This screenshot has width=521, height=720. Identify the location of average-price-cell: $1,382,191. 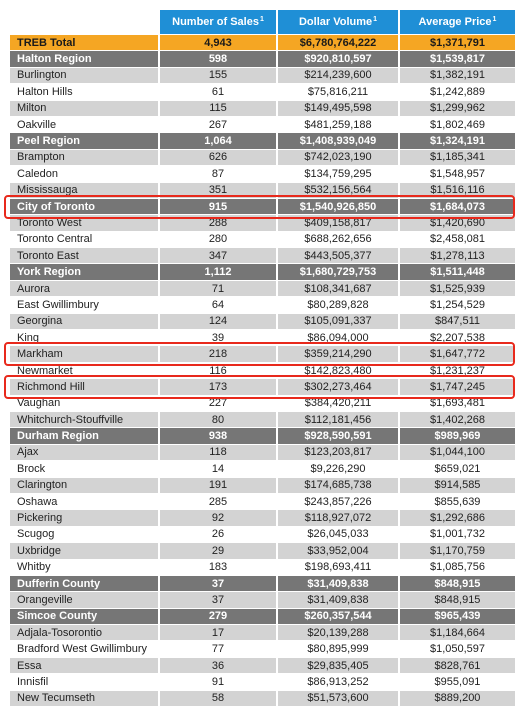
(457, 75).